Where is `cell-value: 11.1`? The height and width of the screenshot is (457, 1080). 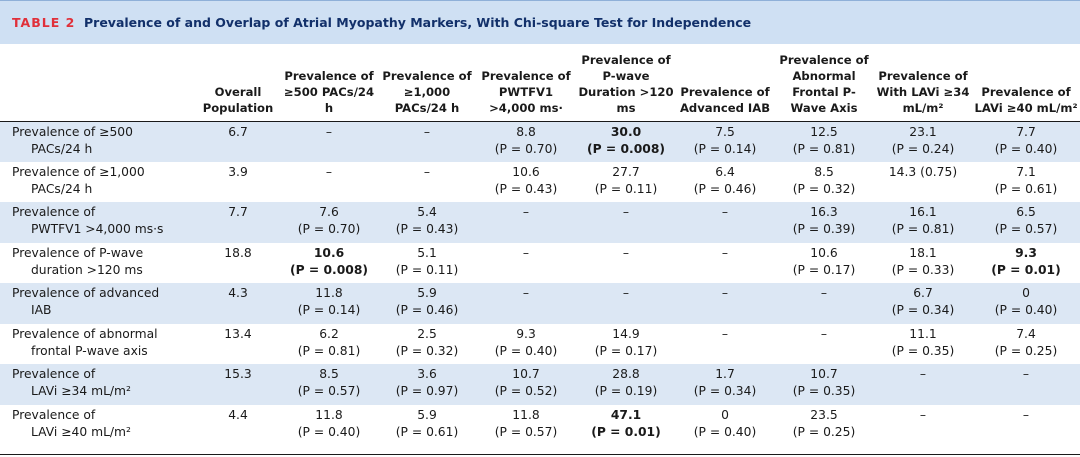 cell-value: 11.1 is located at coordinates (923, 333).